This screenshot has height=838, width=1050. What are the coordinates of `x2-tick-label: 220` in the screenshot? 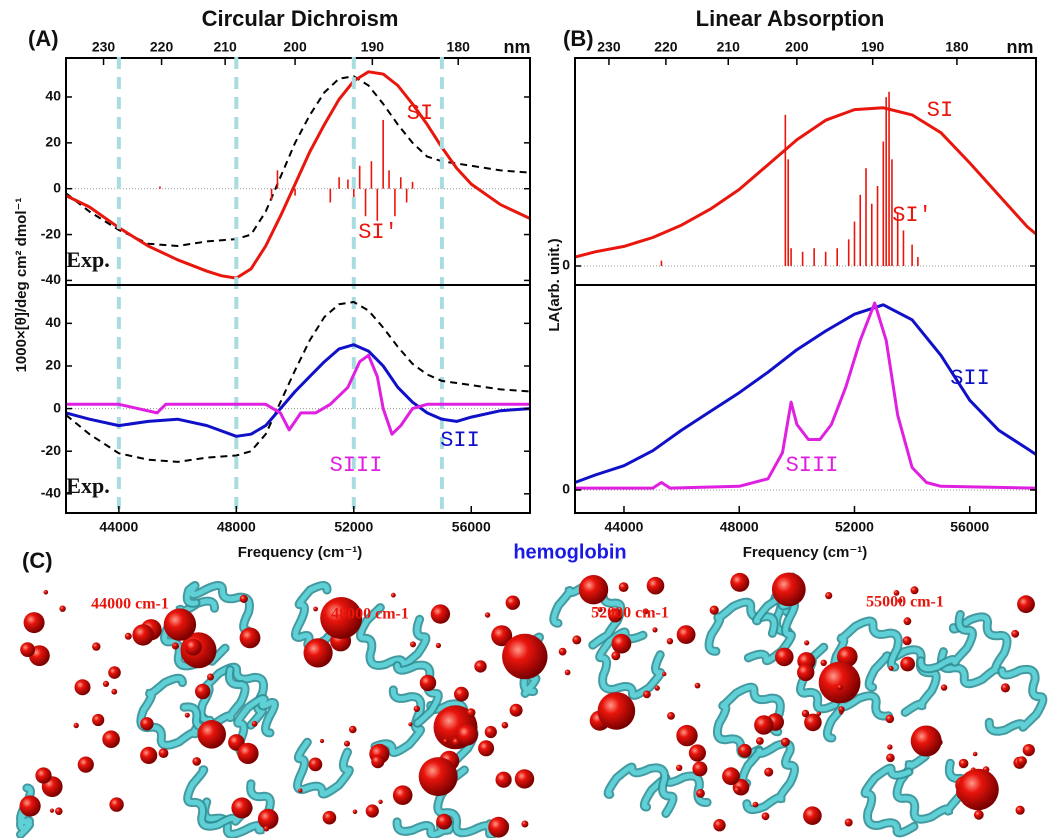 It's located at (666, 47).